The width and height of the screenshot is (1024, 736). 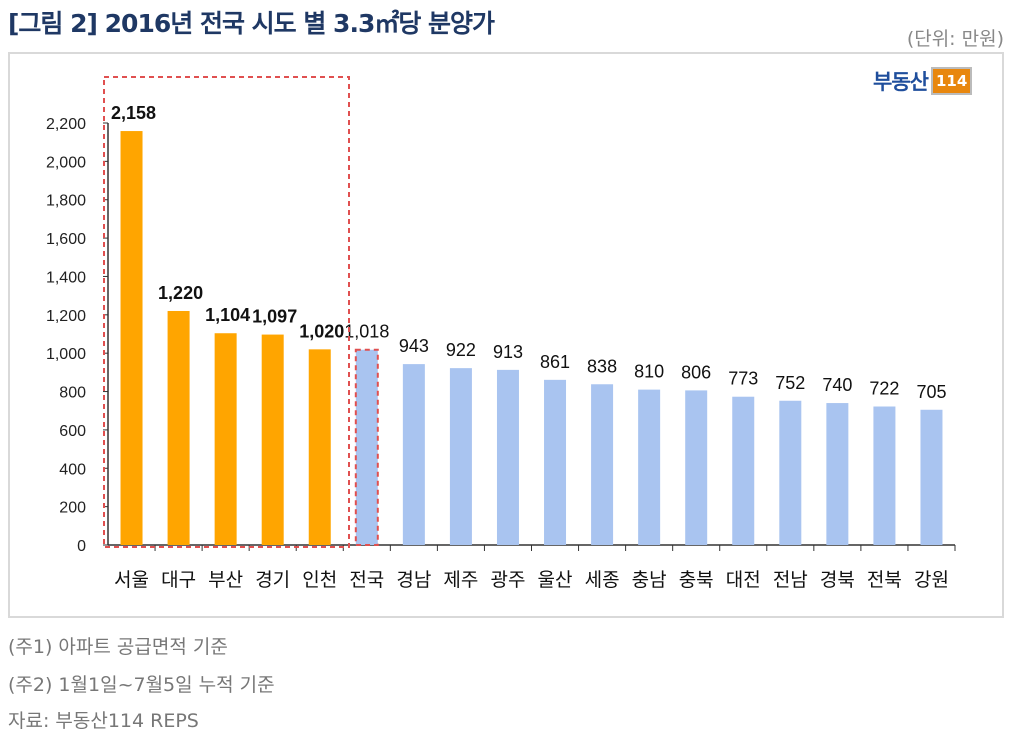 I want to click on bar-충북, so click(x=696, y=467).